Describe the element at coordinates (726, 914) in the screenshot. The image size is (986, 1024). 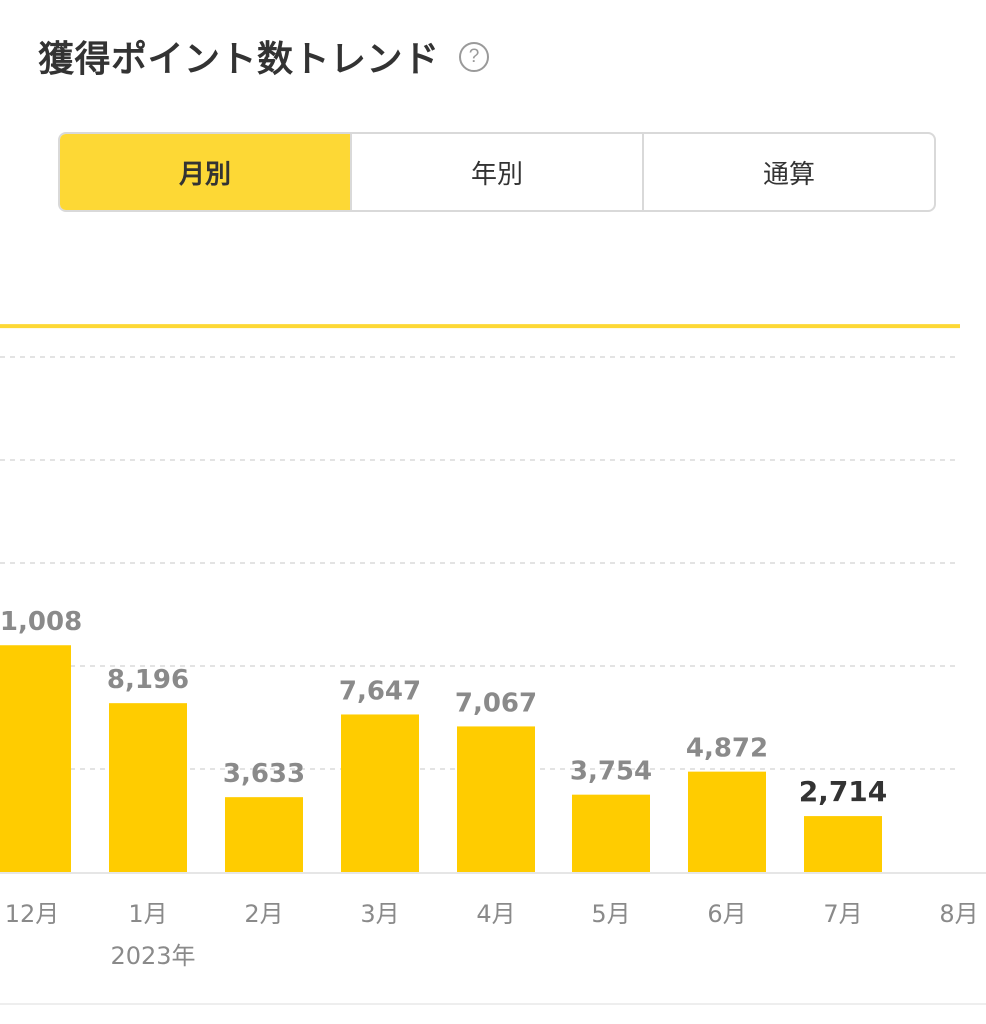
I see `x-tick-label: 6月` at that location.